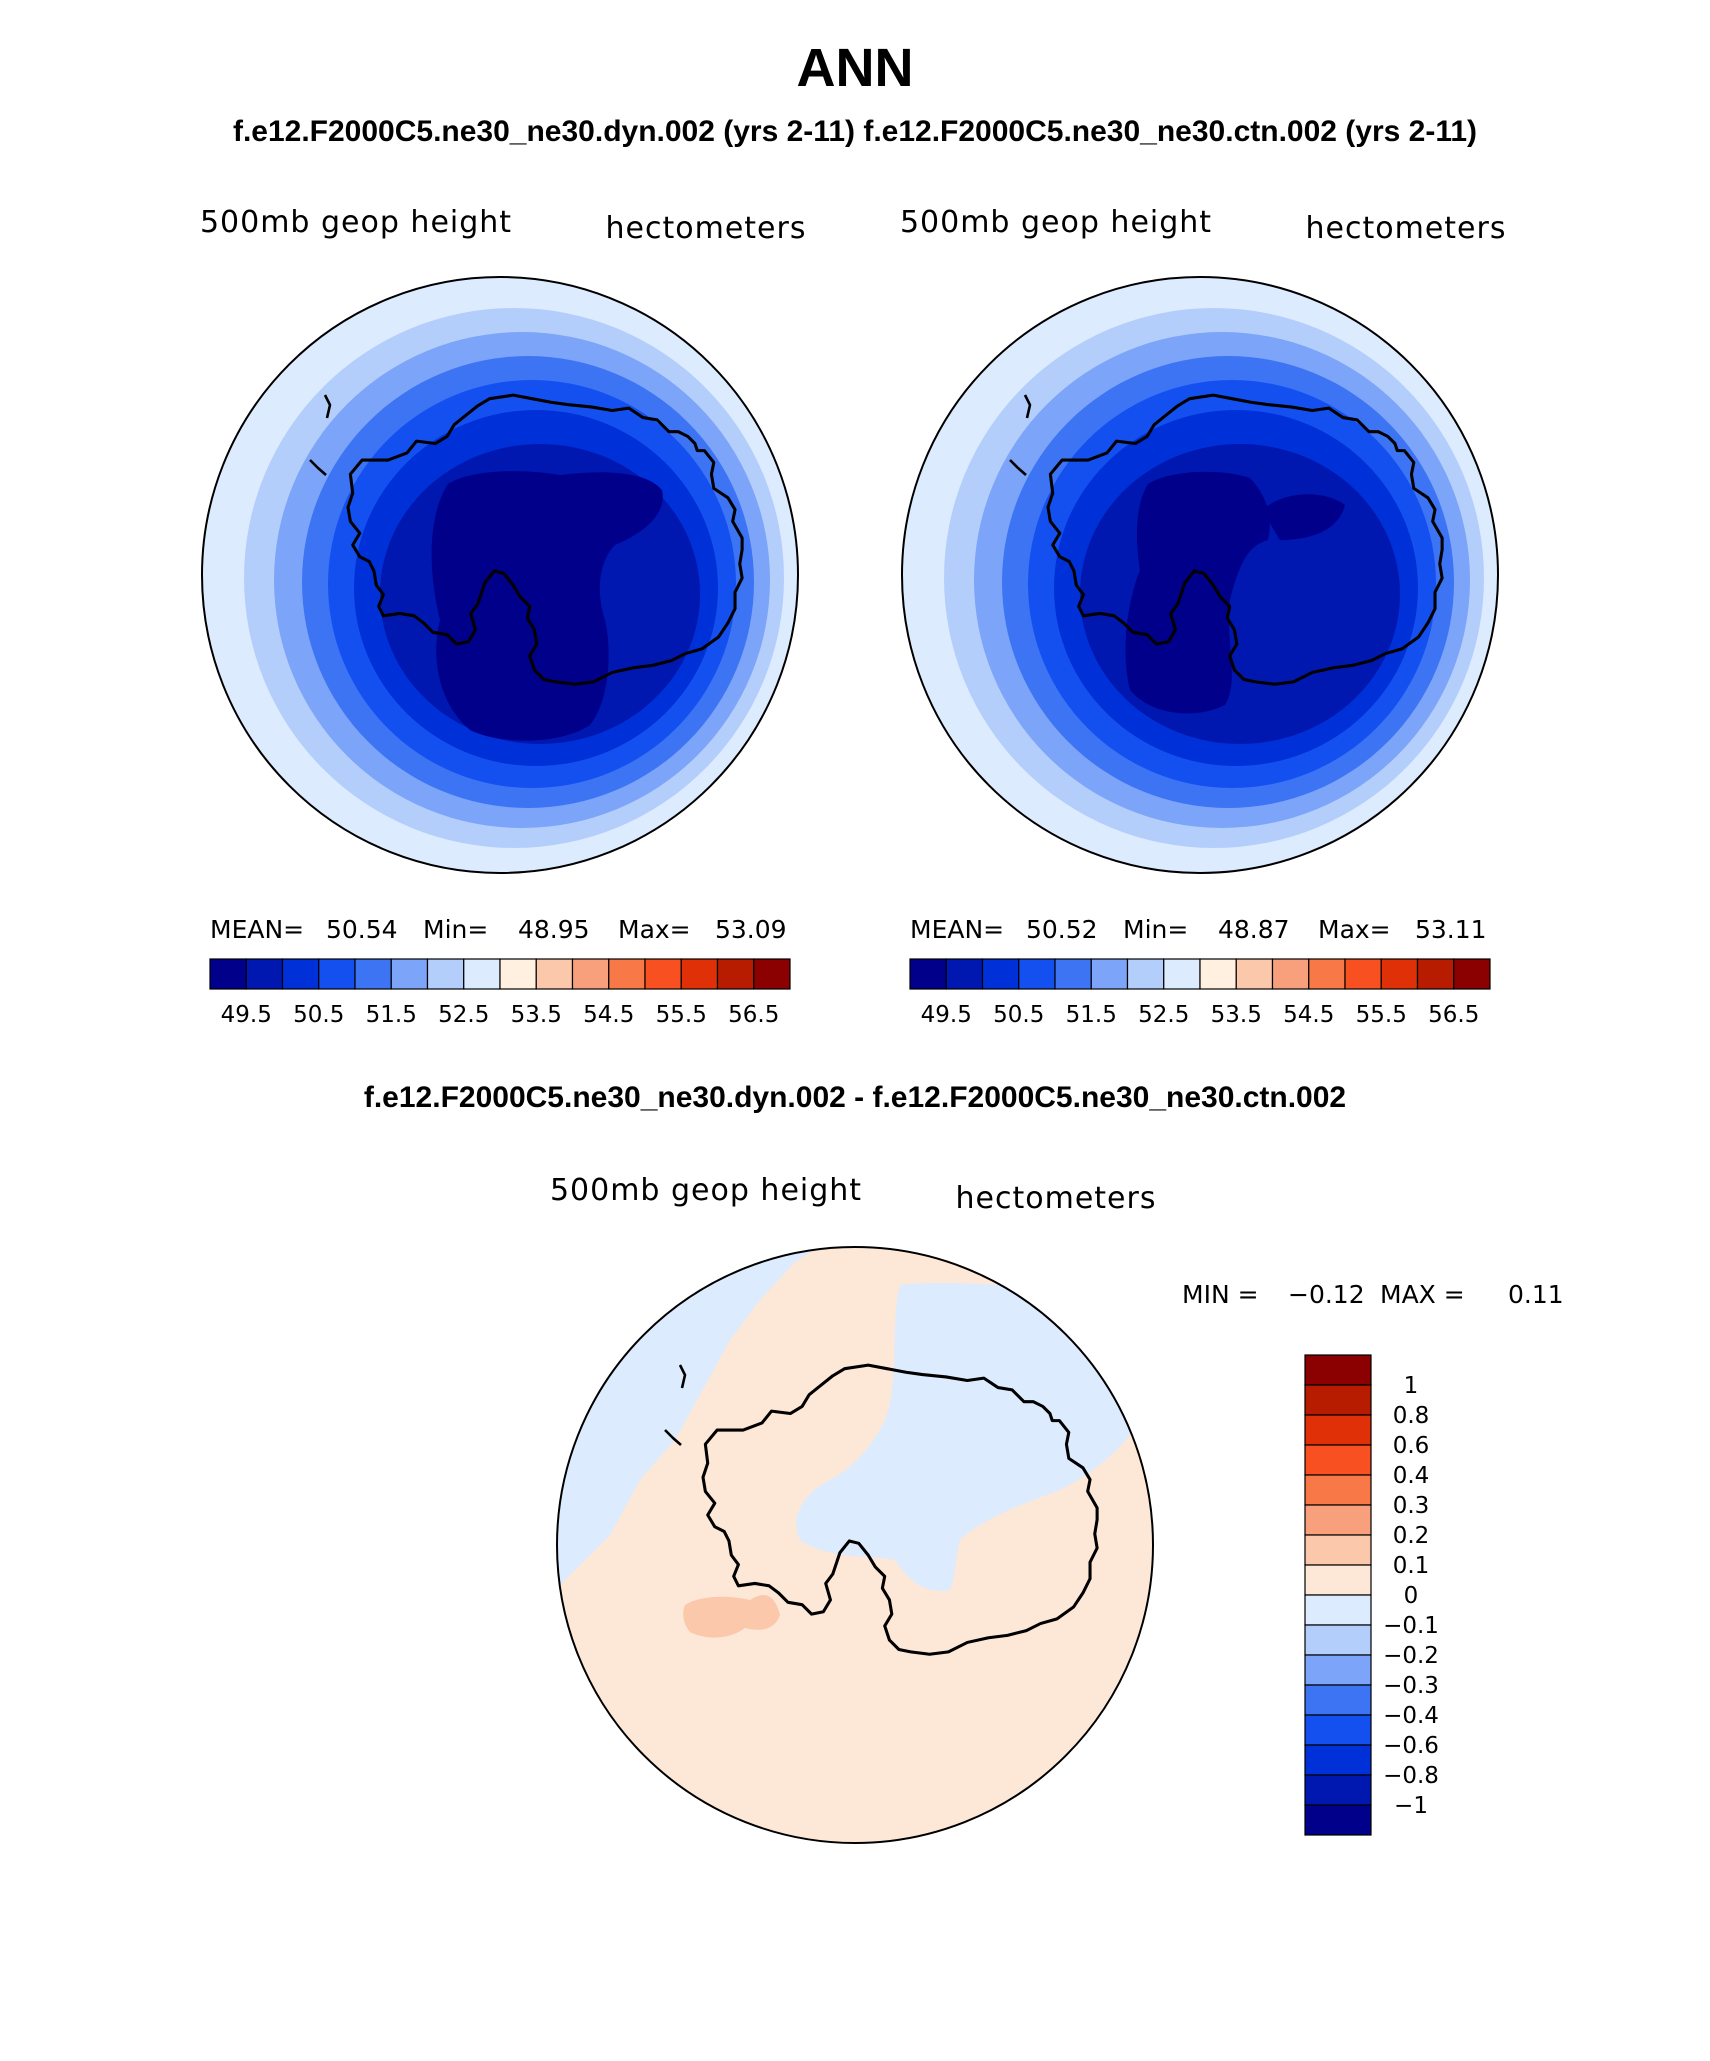 This screenshot has height=2061, width=1710. What do you see at coordinates (1200, 993) in the screenshot?
I see `colorbar-ctn: 49.5 50.5 51.5 52.5 53.5 54.5 55.5 56.5` at bounding box center [1200, 993].